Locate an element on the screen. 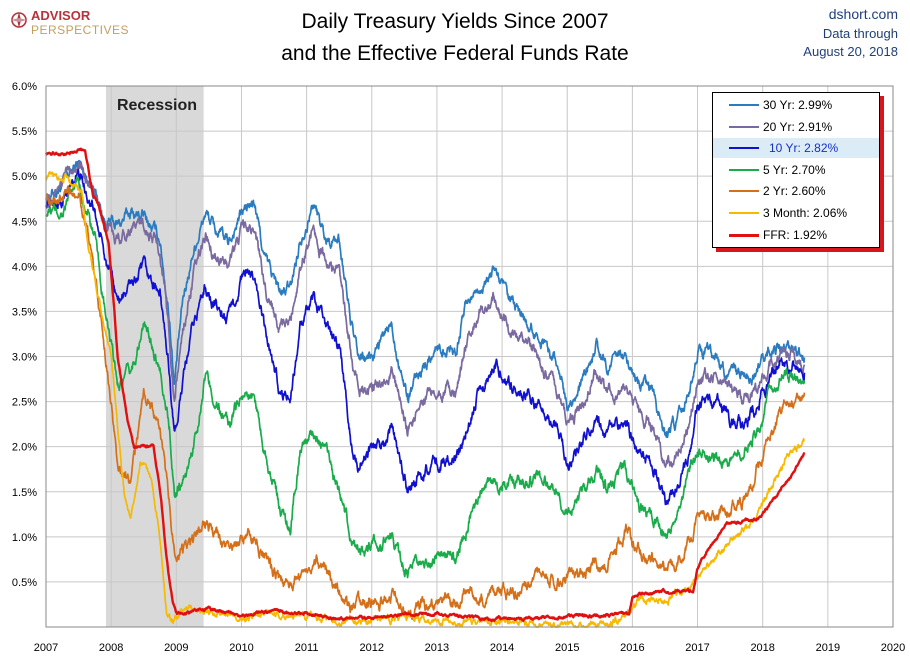 This screenshot has width=910, height=661. y-tick-label: 5.0% is located at coordinates (24, 177).